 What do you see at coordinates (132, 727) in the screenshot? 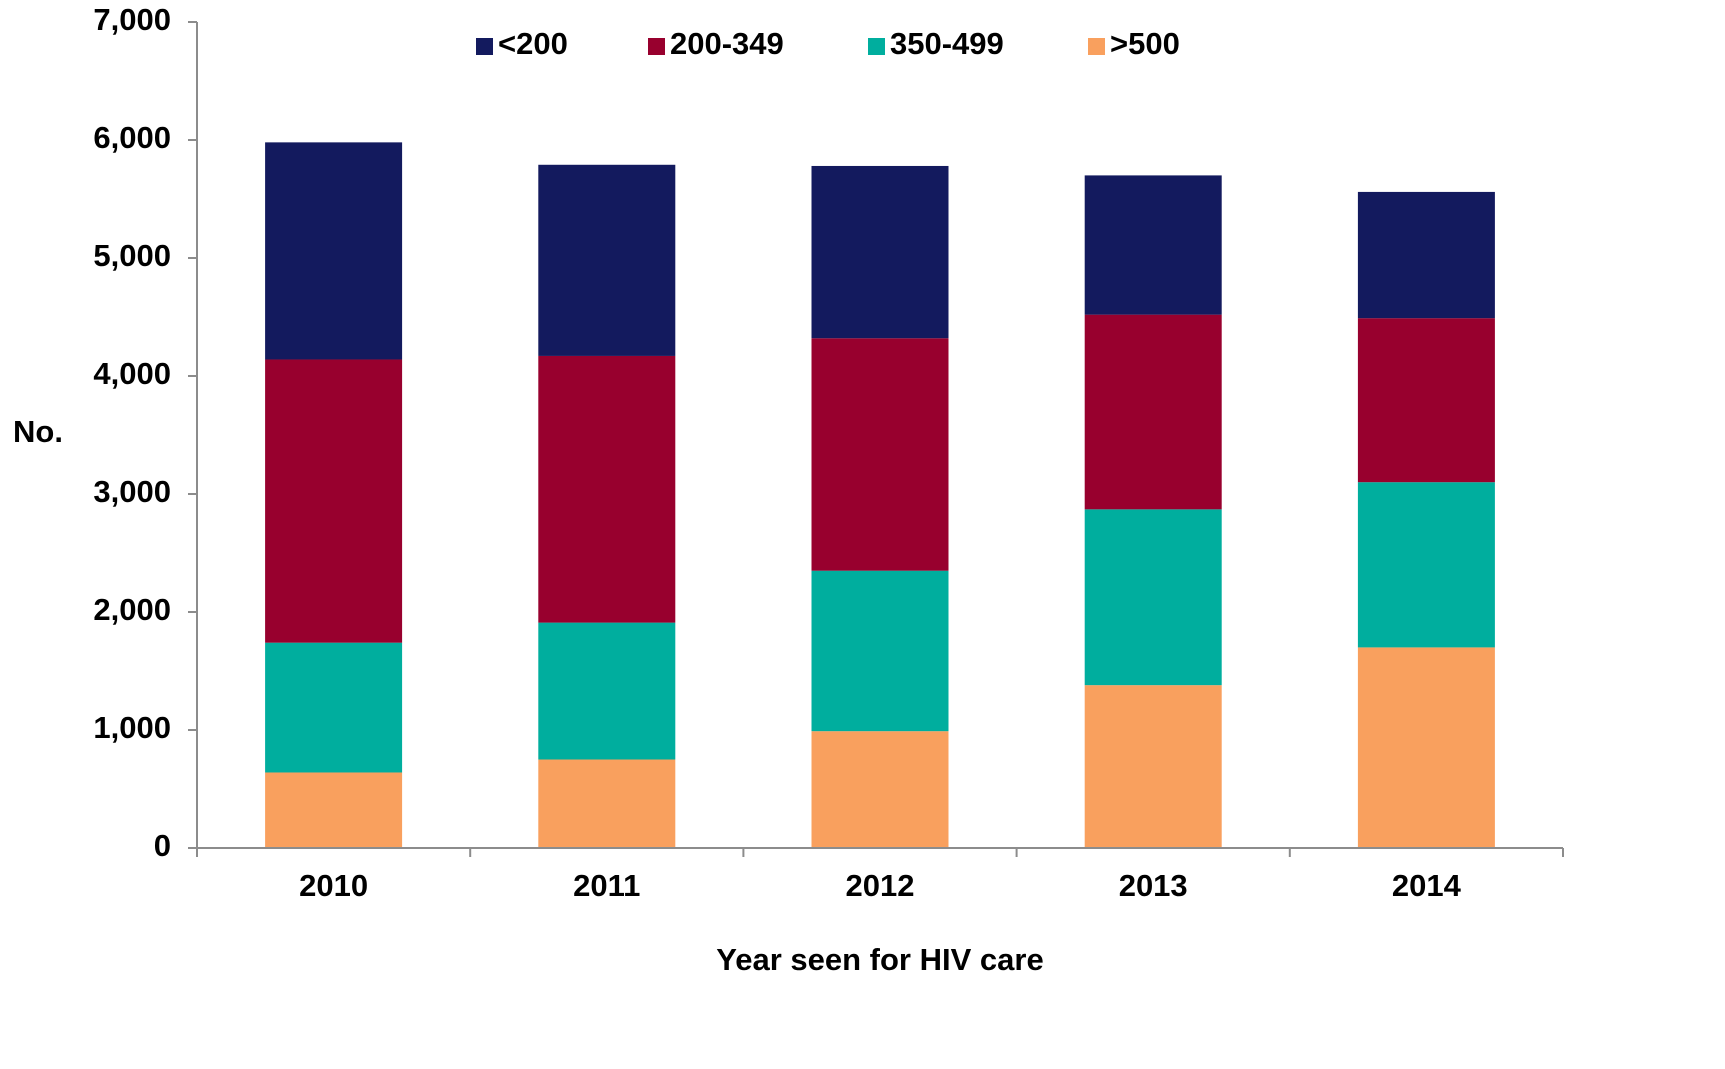
I see `y-tick-label: 1,000` at bounding box center [132, 727].